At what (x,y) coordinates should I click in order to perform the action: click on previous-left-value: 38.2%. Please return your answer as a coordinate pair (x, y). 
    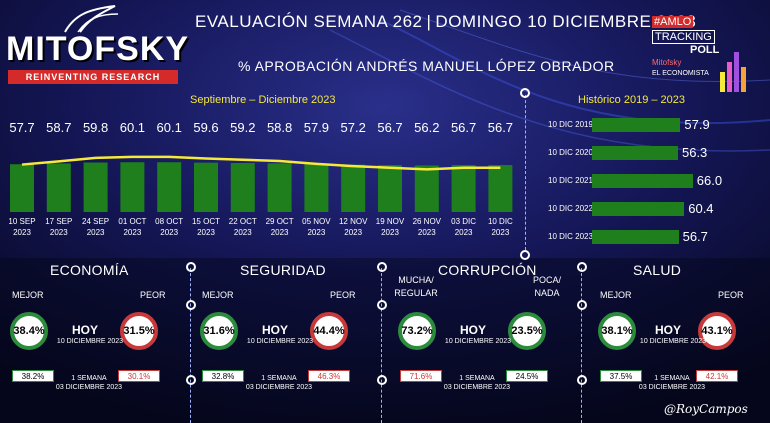
    Looking at the image, I should click on (33, 376).